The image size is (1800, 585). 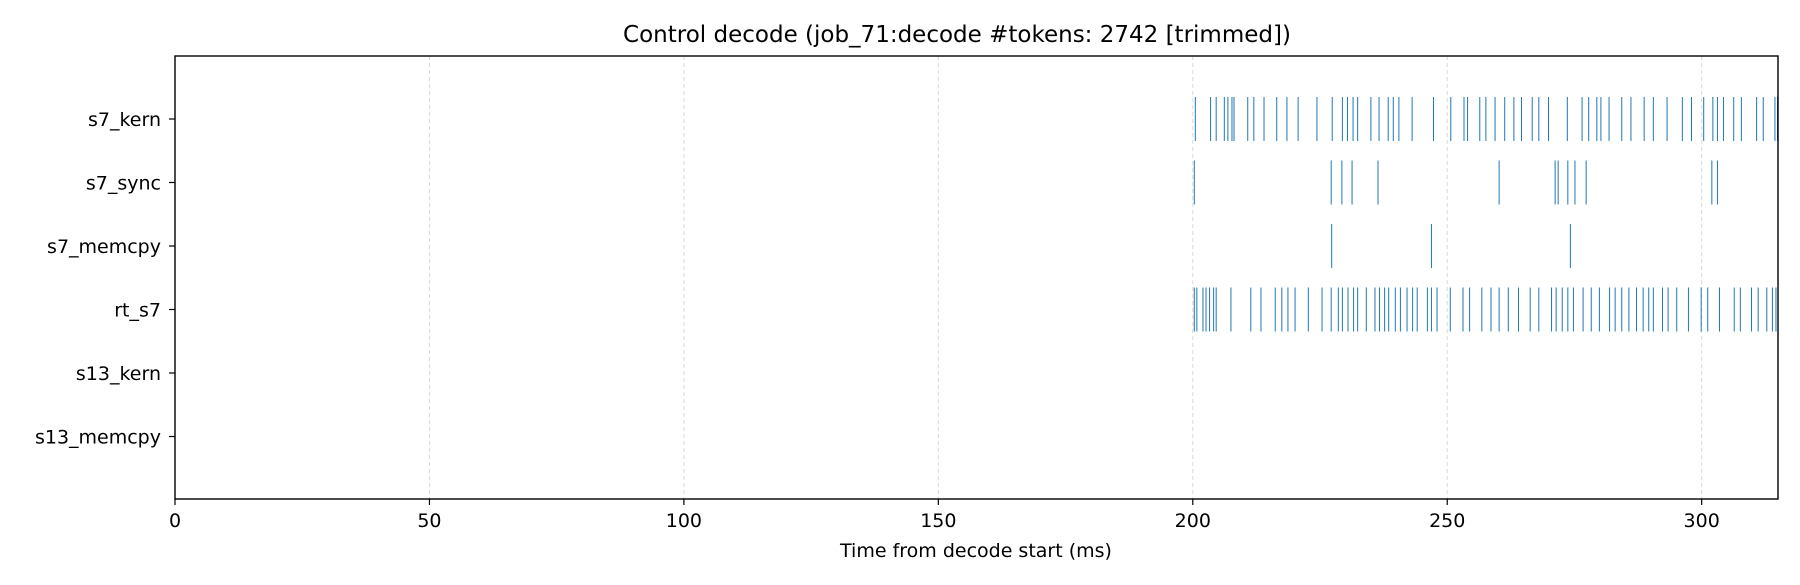 I want to click on lane-s7_sync, so click(x=1455, y=182).